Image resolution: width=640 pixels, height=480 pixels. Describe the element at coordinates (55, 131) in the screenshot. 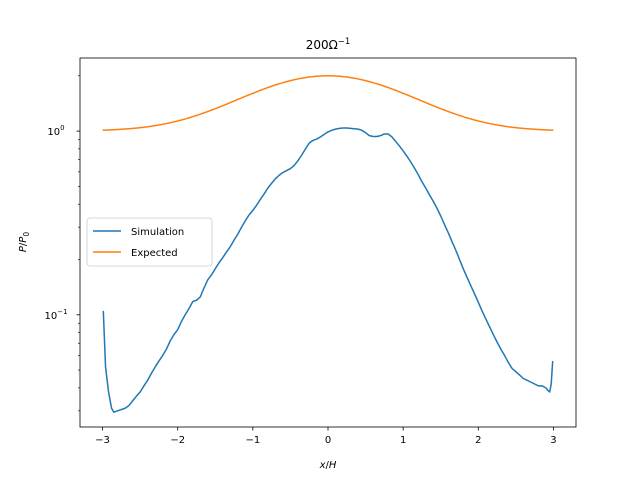

I see `y-tick-label: 10⁰` at that location.